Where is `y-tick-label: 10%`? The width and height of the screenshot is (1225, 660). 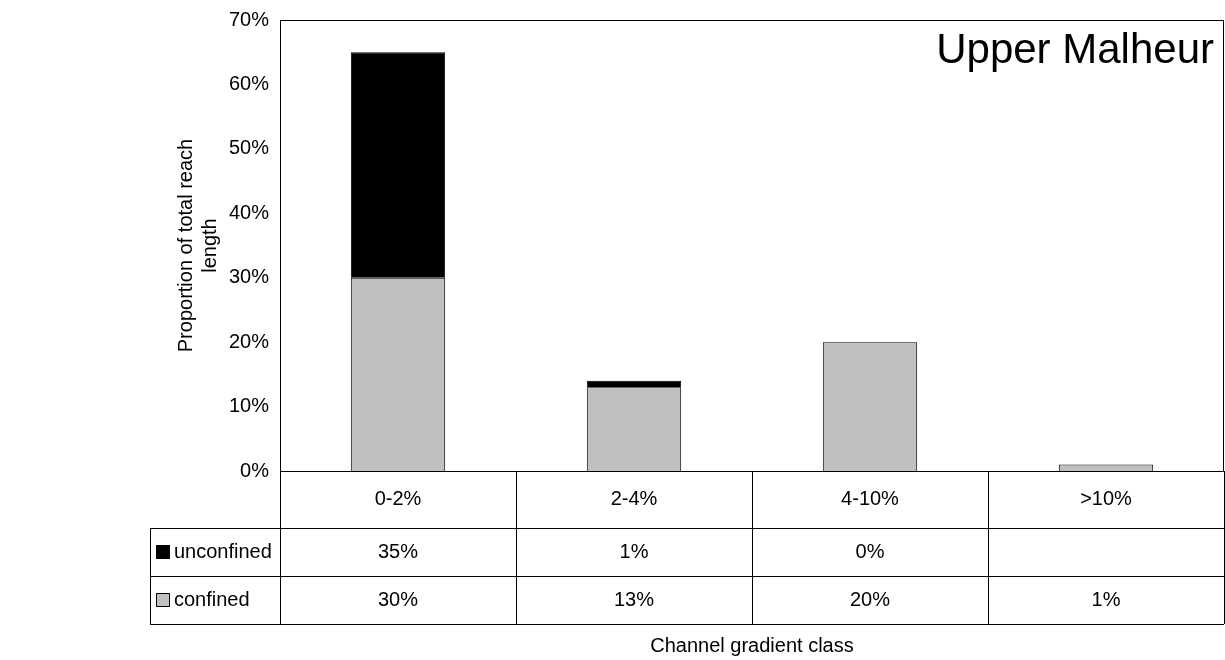
y-tick-label: 10% is located at coordinates (249, 405).